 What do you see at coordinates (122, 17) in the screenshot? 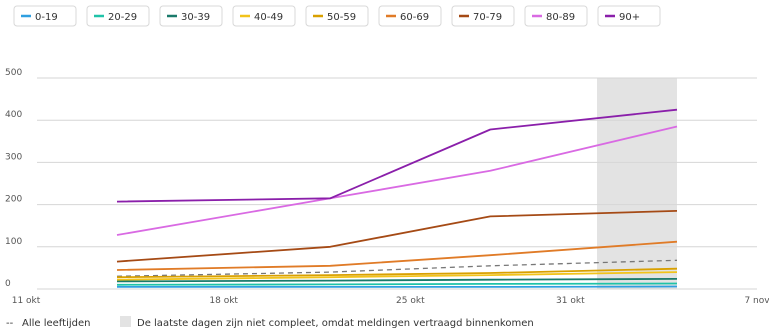
I see `legend-label: 20-29` at bounding box center [122, 17].